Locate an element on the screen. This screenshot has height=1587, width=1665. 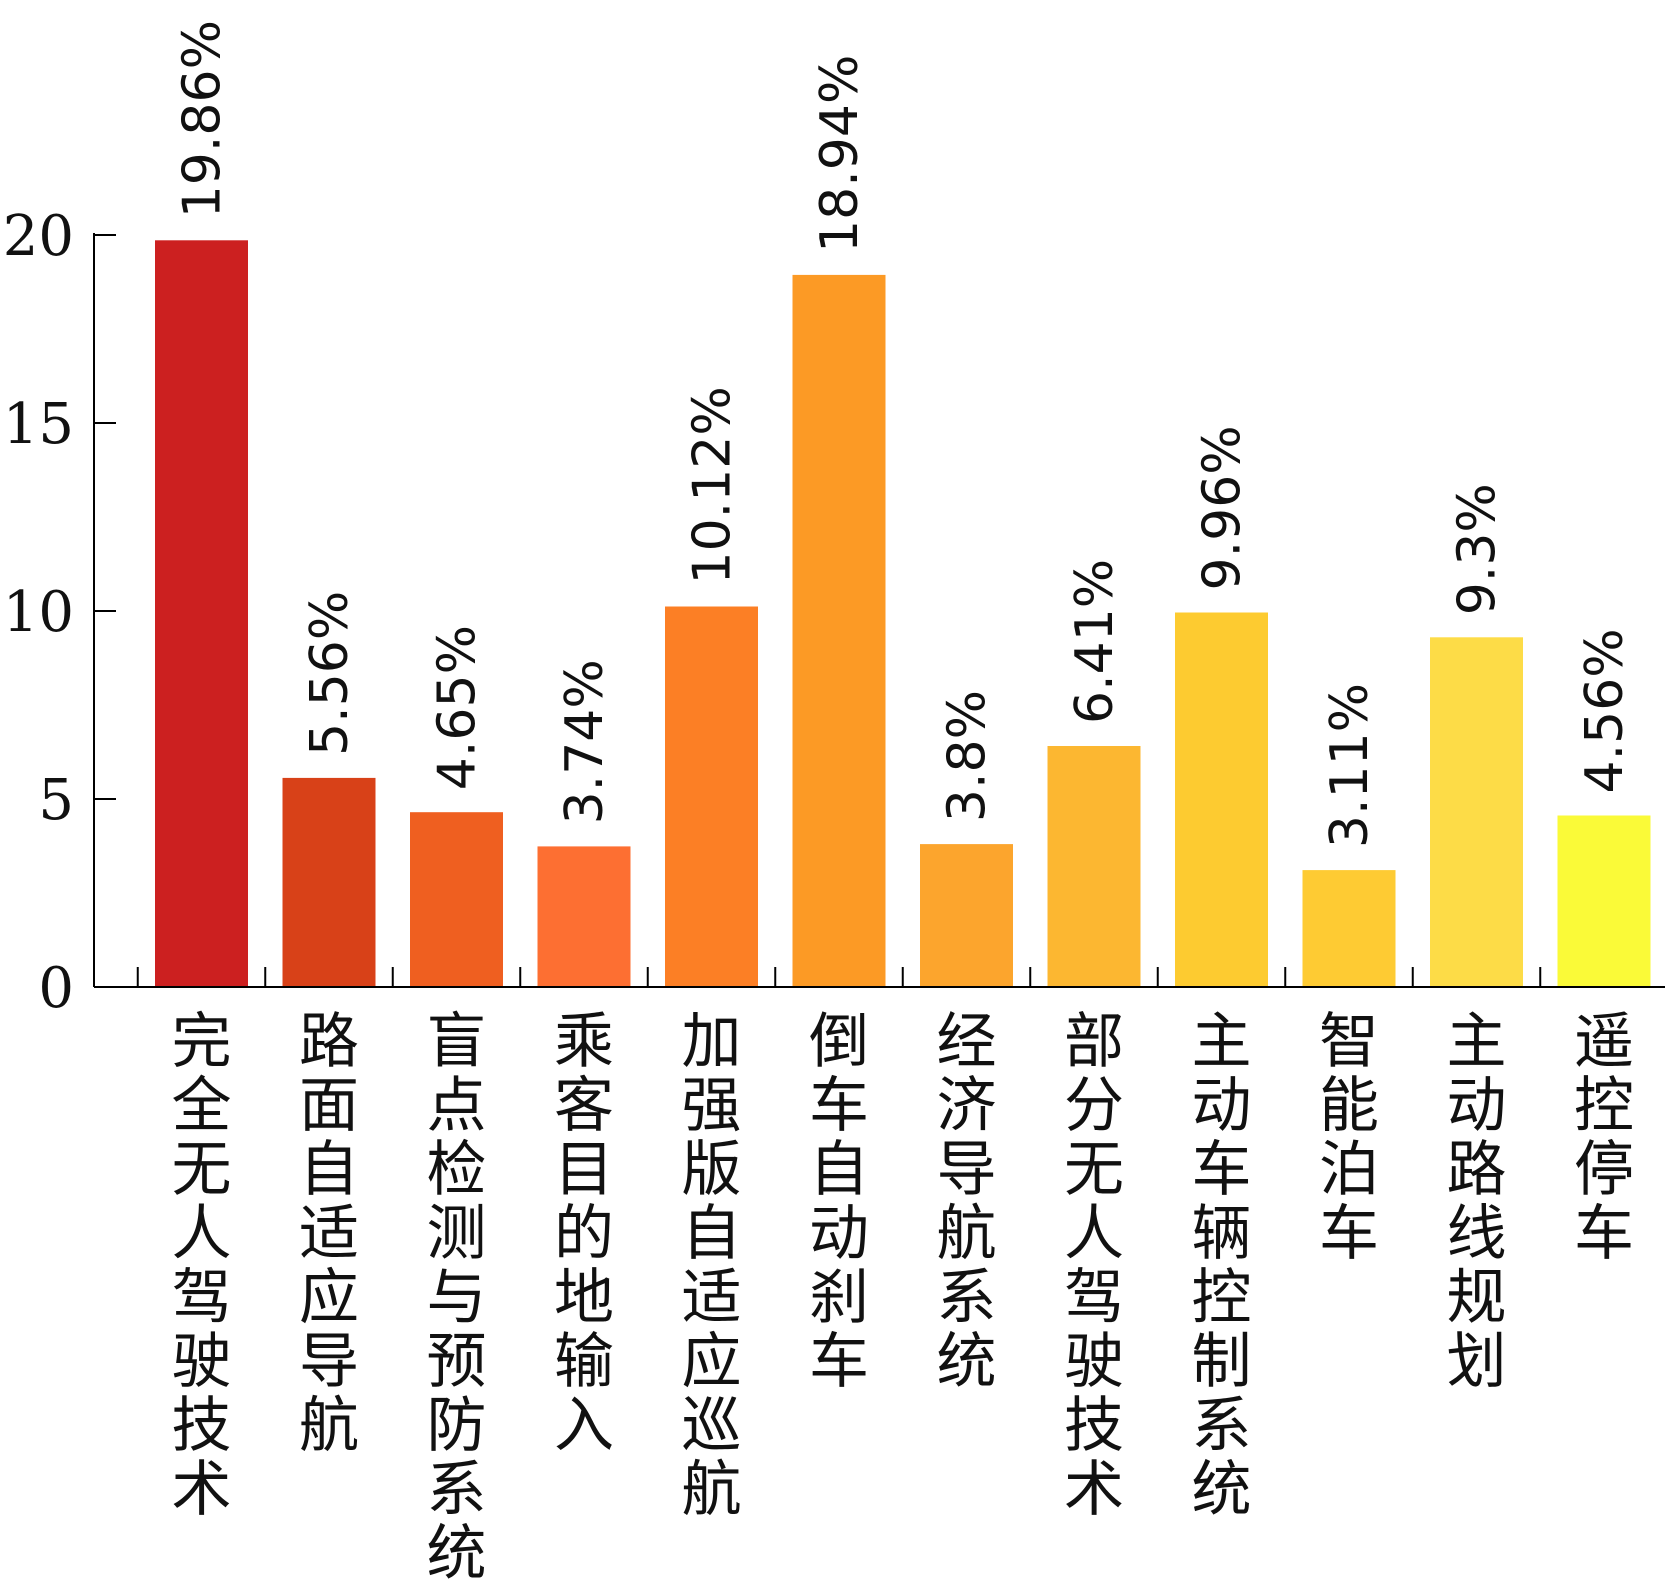
y-tick-labels: 0 5 10 15 20 is located at coordinates (38, 612).